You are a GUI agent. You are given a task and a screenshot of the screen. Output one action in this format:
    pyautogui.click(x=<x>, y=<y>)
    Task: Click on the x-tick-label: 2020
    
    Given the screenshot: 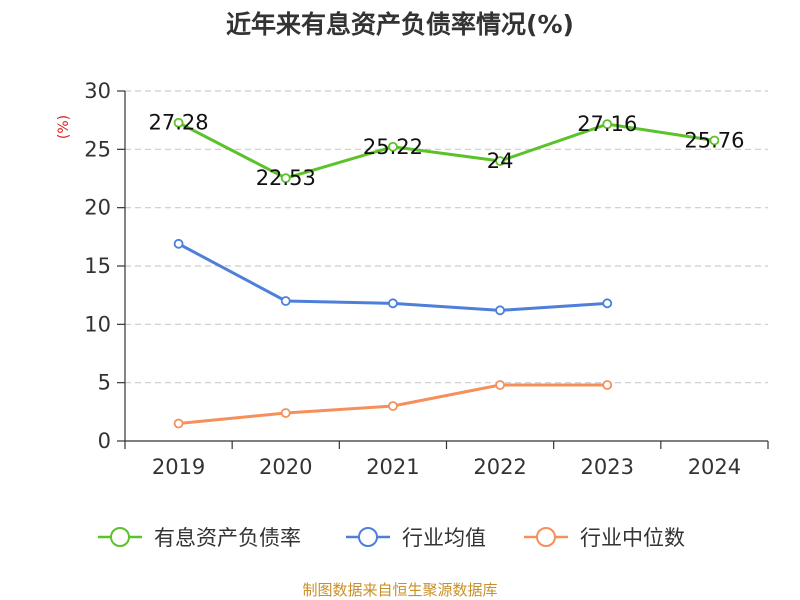 What is the action you would take?
    pyautogui.click(x=285, y=467)
    